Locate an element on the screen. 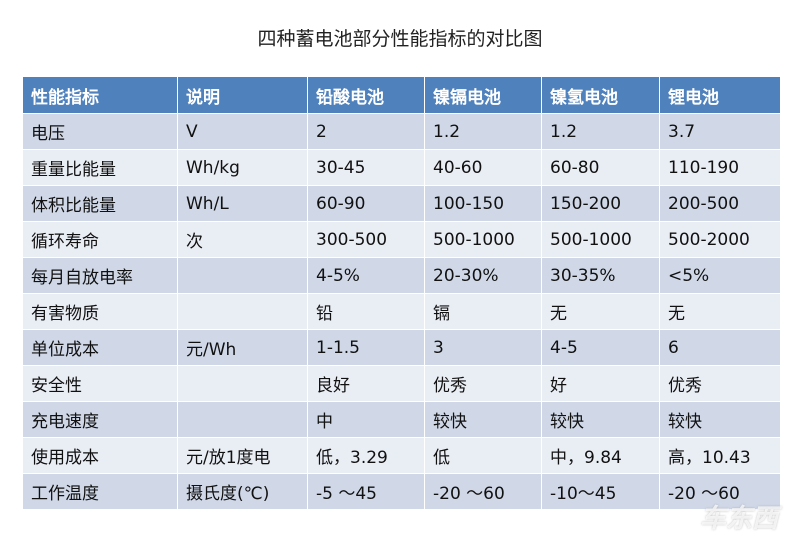 The height and width of the screenshot is (549, 800). table-row: 有害物质铅镉无无 is located at coordinates (401, 311).